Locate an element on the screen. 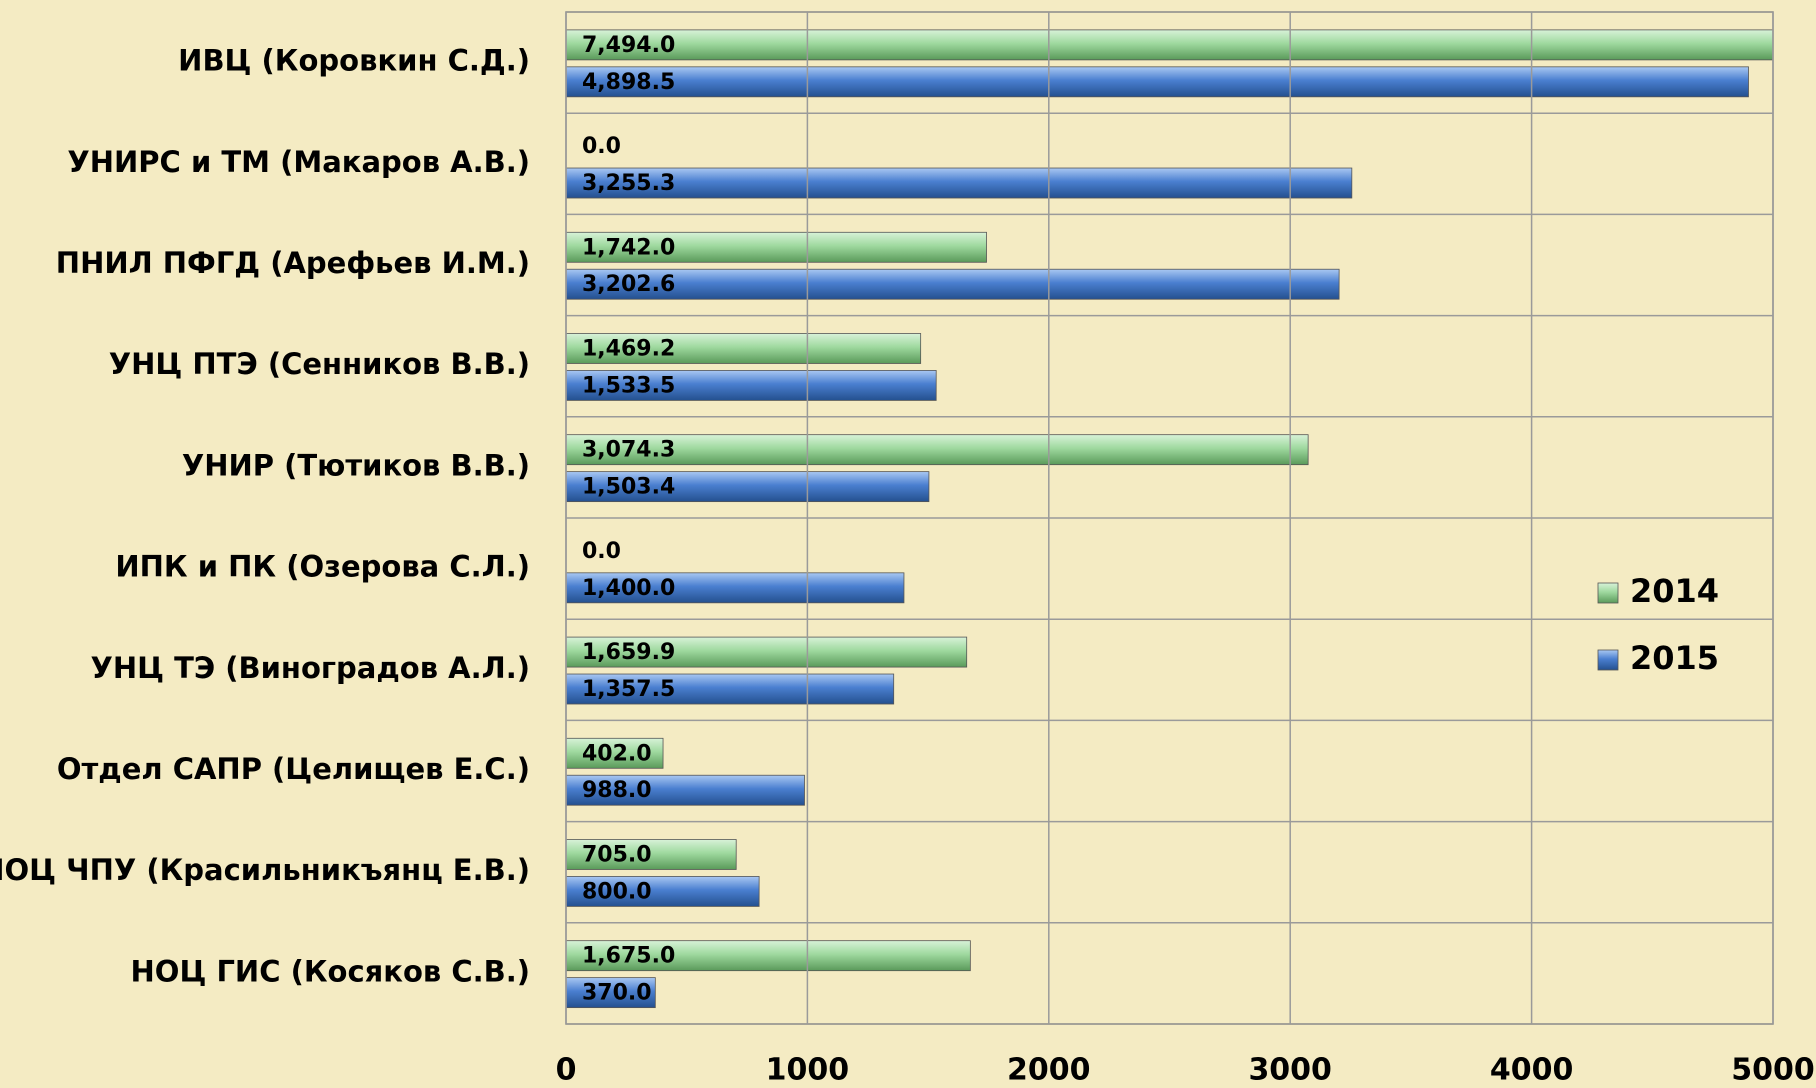 The image size is (1816, 1088). x-tick-label: 0 is located at coordinates (566, 1070).